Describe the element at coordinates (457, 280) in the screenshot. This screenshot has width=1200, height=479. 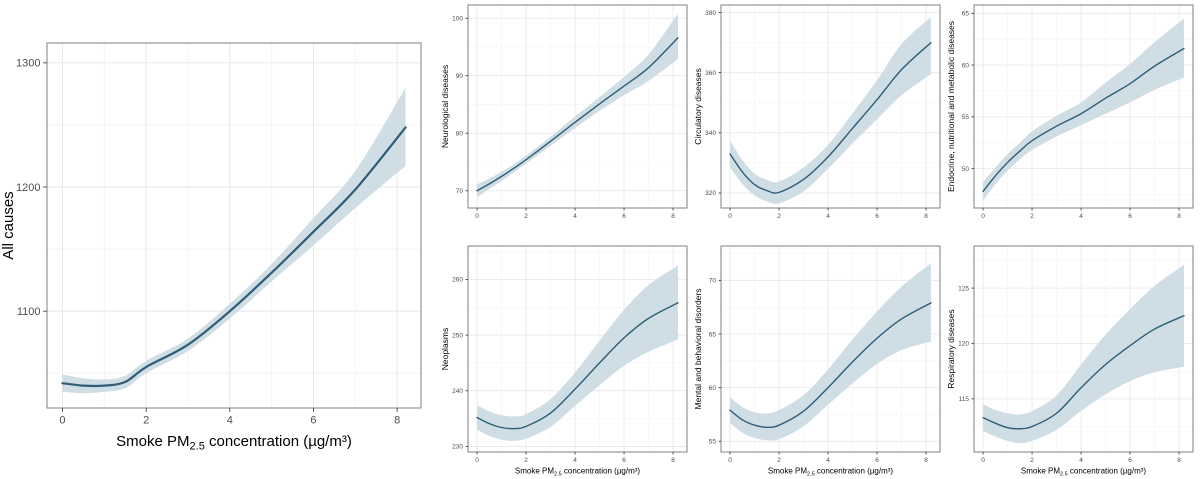
I see `y-tick-label: 260` at that location.